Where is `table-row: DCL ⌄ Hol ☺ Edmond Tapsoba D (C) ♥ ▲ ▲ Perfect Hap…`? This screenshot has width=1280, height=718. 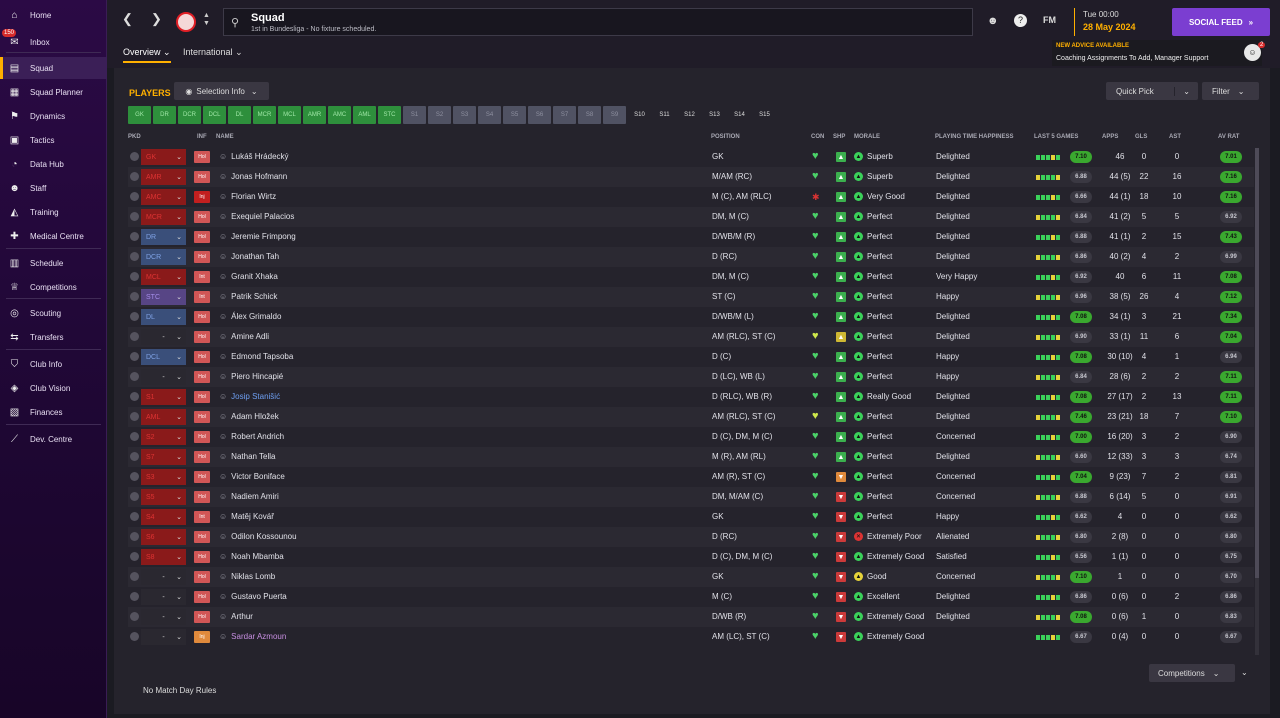
table-row: DCL ⌄ Hol ☺ Edmond Tapsoba D (C) ♥ ▲ ▲ Perfect Hap… is located at coordinates (691, 357).